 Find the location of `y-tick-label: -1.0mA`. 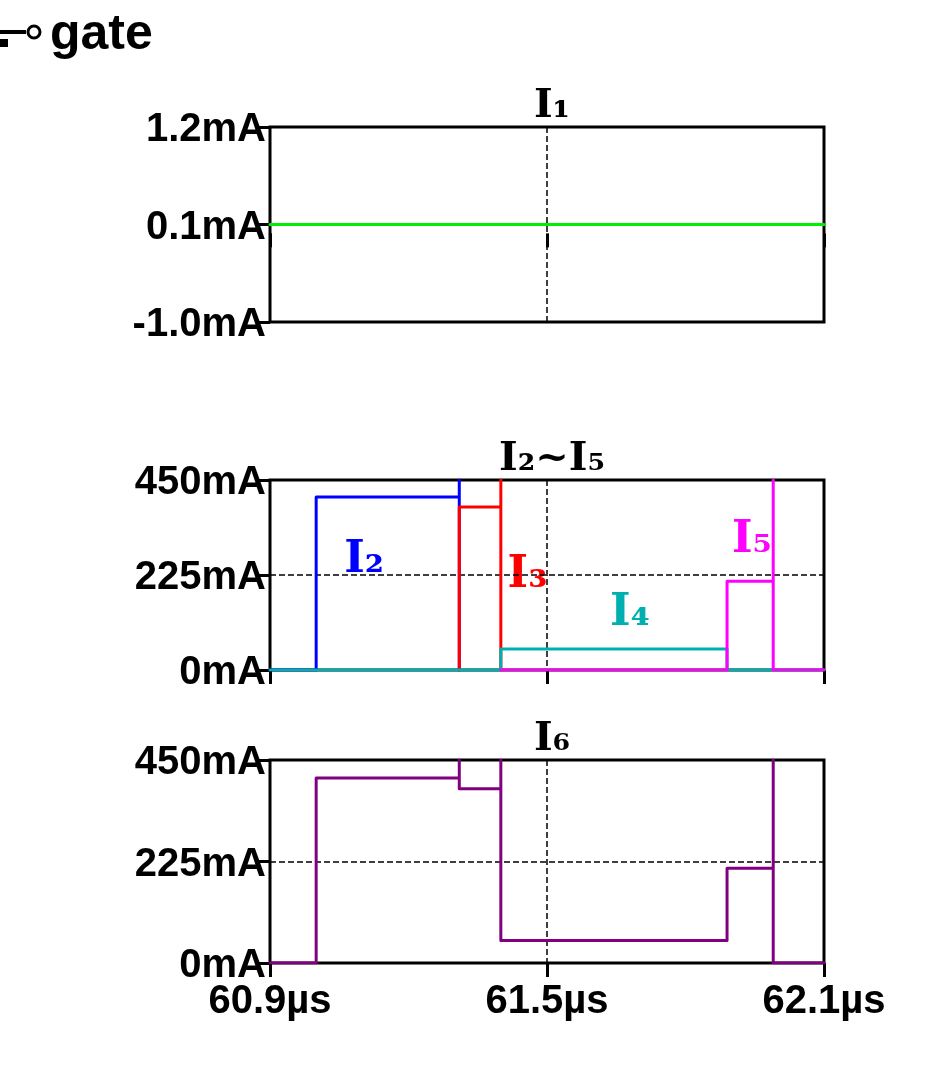

y-tick-label: -1.0mA is located at coordinates (199, 322).